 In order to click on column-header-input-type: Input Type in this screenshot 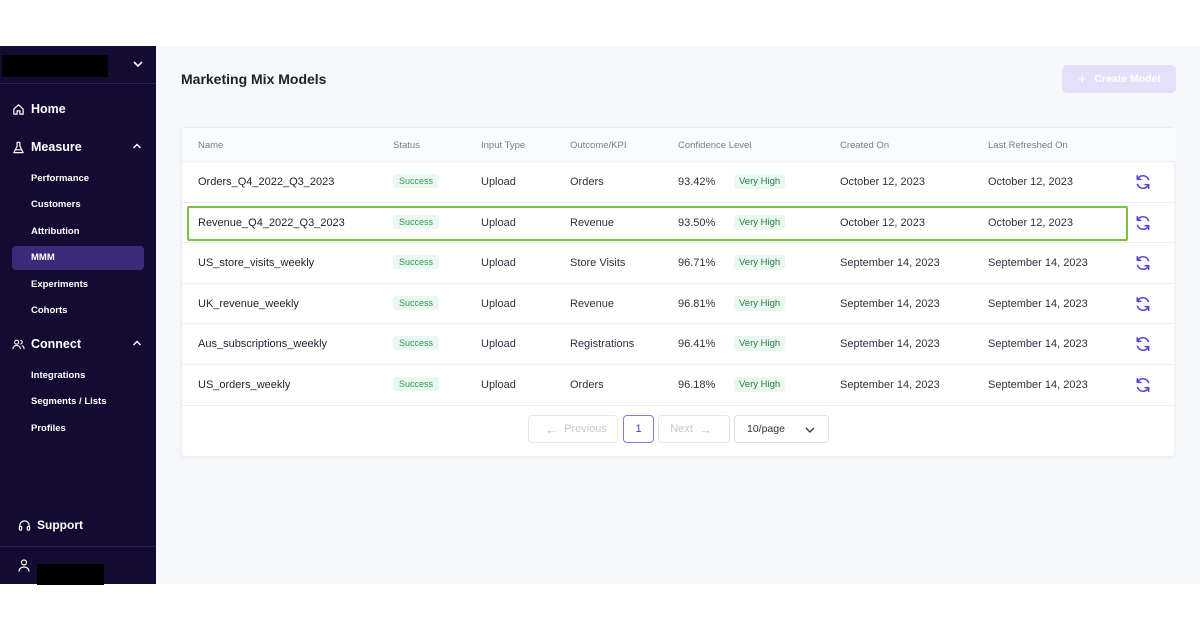, I will do `click(503, 145)`.